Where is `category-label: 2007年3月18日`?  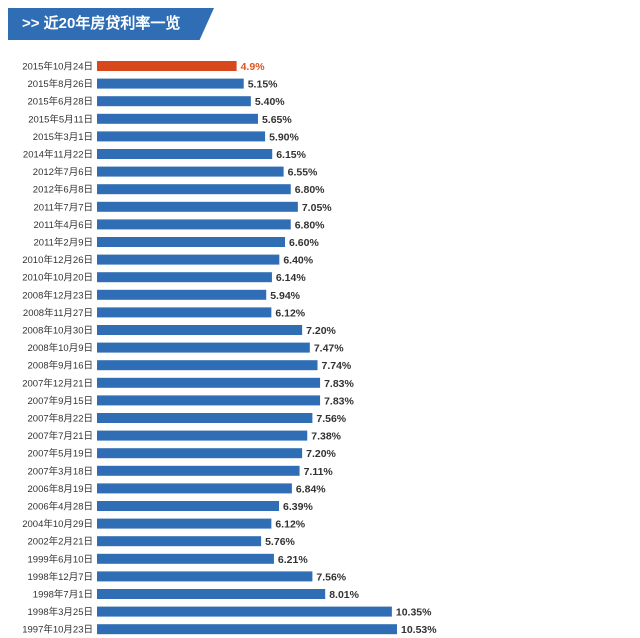 category-label: 2007年3月18日 is located at coordinates (60, 471).